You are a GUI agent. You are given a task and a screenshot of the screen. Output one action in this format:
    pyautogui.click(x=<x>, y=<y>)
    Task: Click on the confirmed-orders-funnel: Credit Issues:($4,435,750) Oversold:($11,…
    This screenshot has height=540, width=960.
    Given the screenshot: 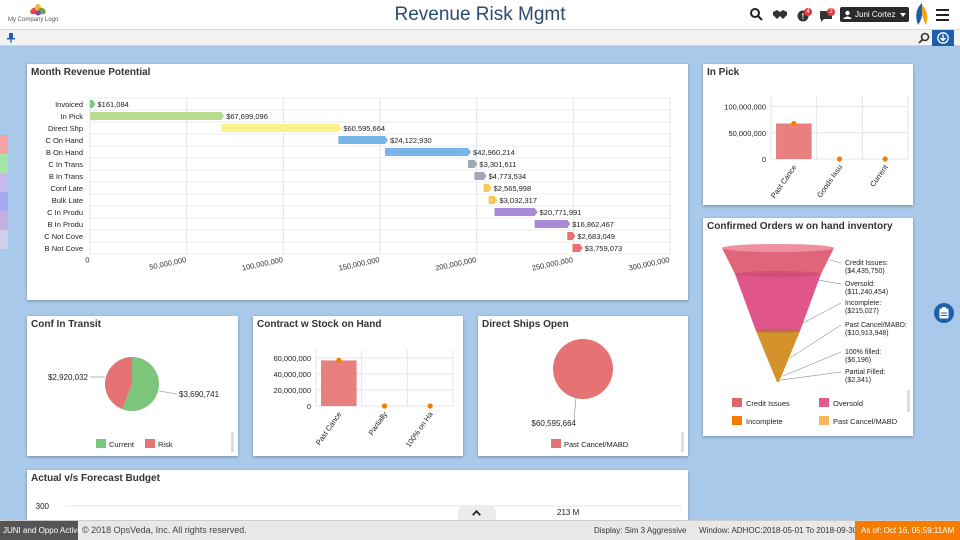 What is the action you would take?
    pyautogui.click(x=816, y=335)
    